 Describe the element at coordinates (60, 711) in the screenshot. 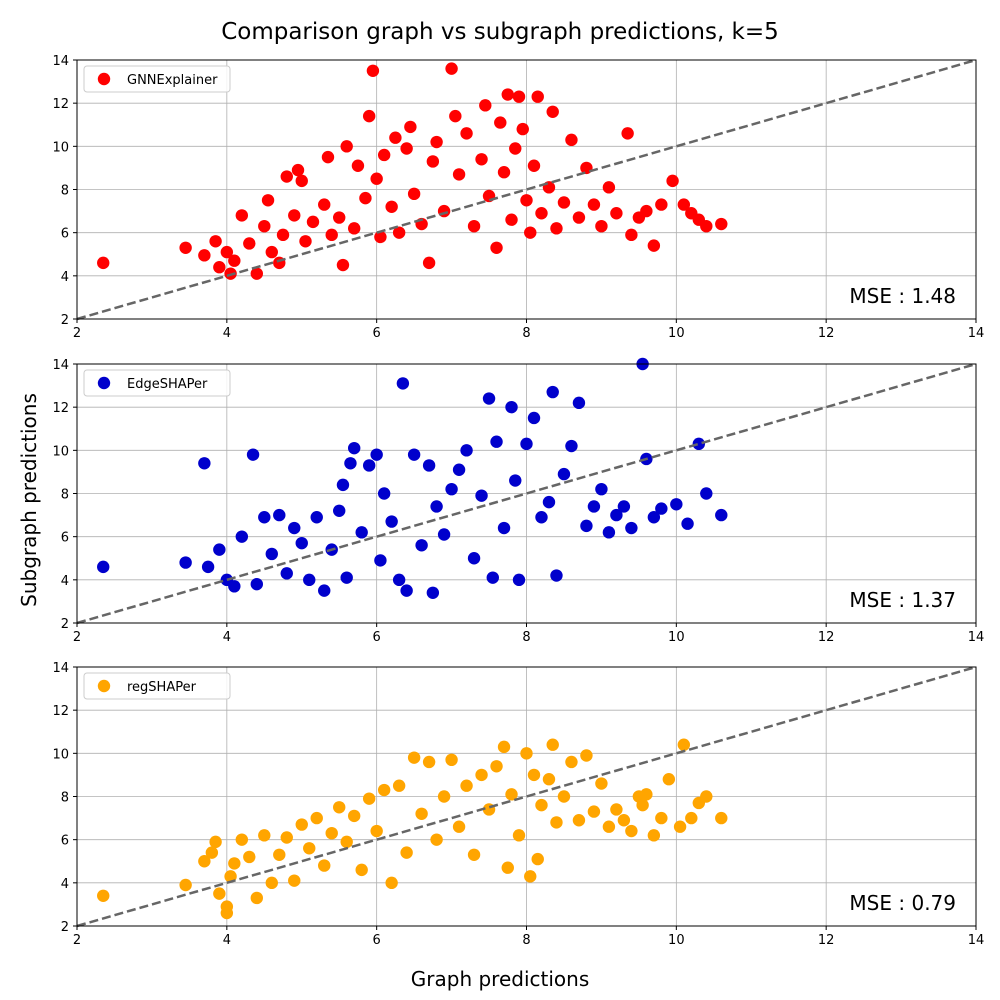

I see `y-tick-label: 12` at that location.